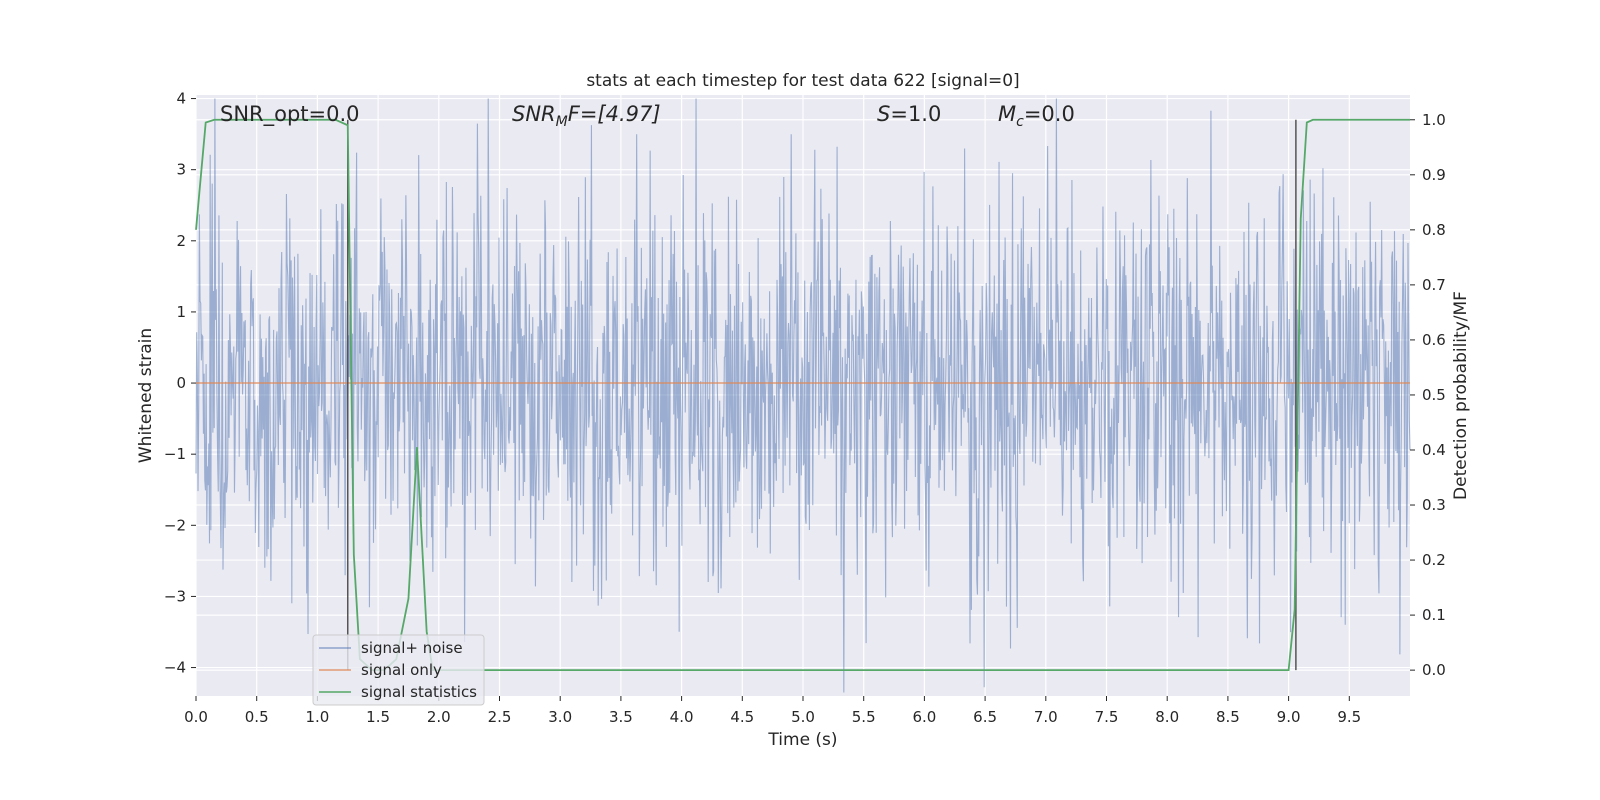  I want to click on annotation-snr-mf-value: F=[4.97], so click(614, 114).